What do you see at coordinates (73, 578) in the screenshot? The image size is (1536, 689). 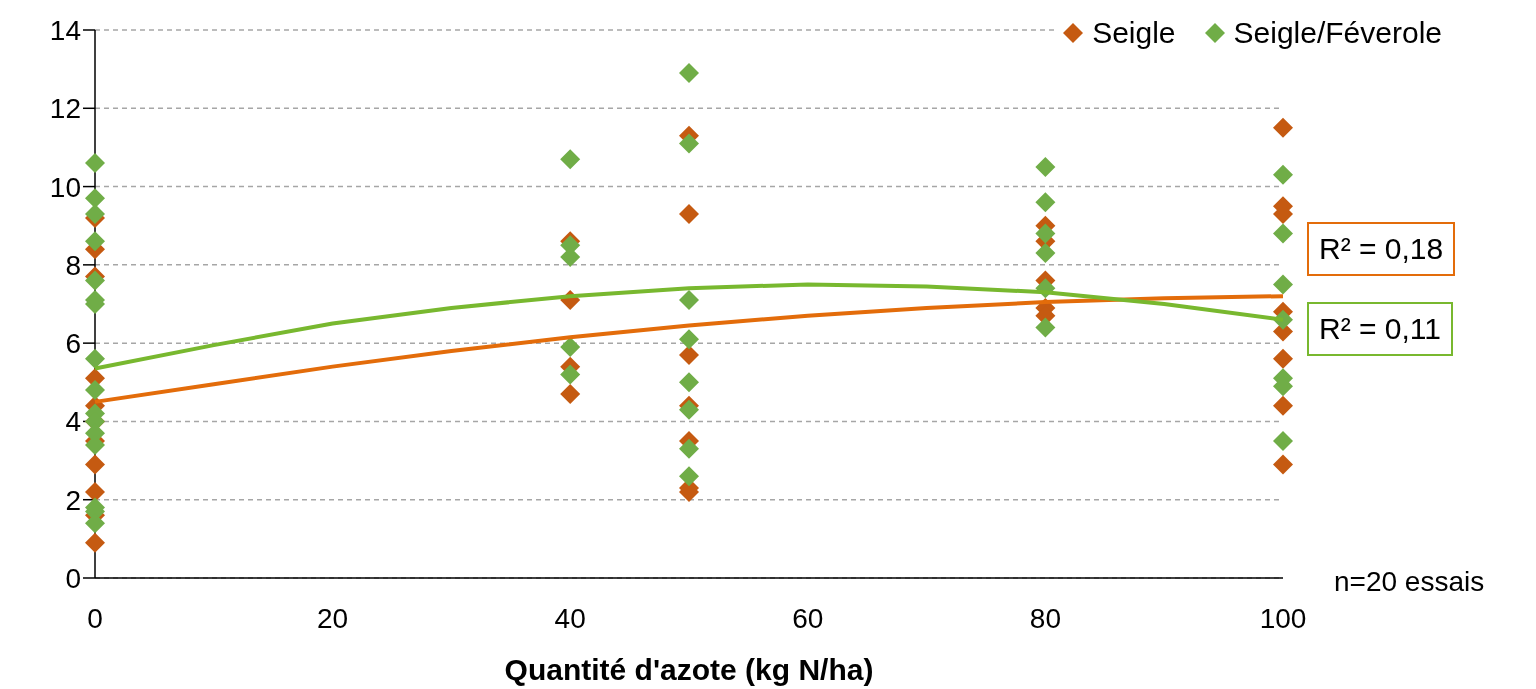 I see `y-tick-label: 0` at bounding box center [73, 578].